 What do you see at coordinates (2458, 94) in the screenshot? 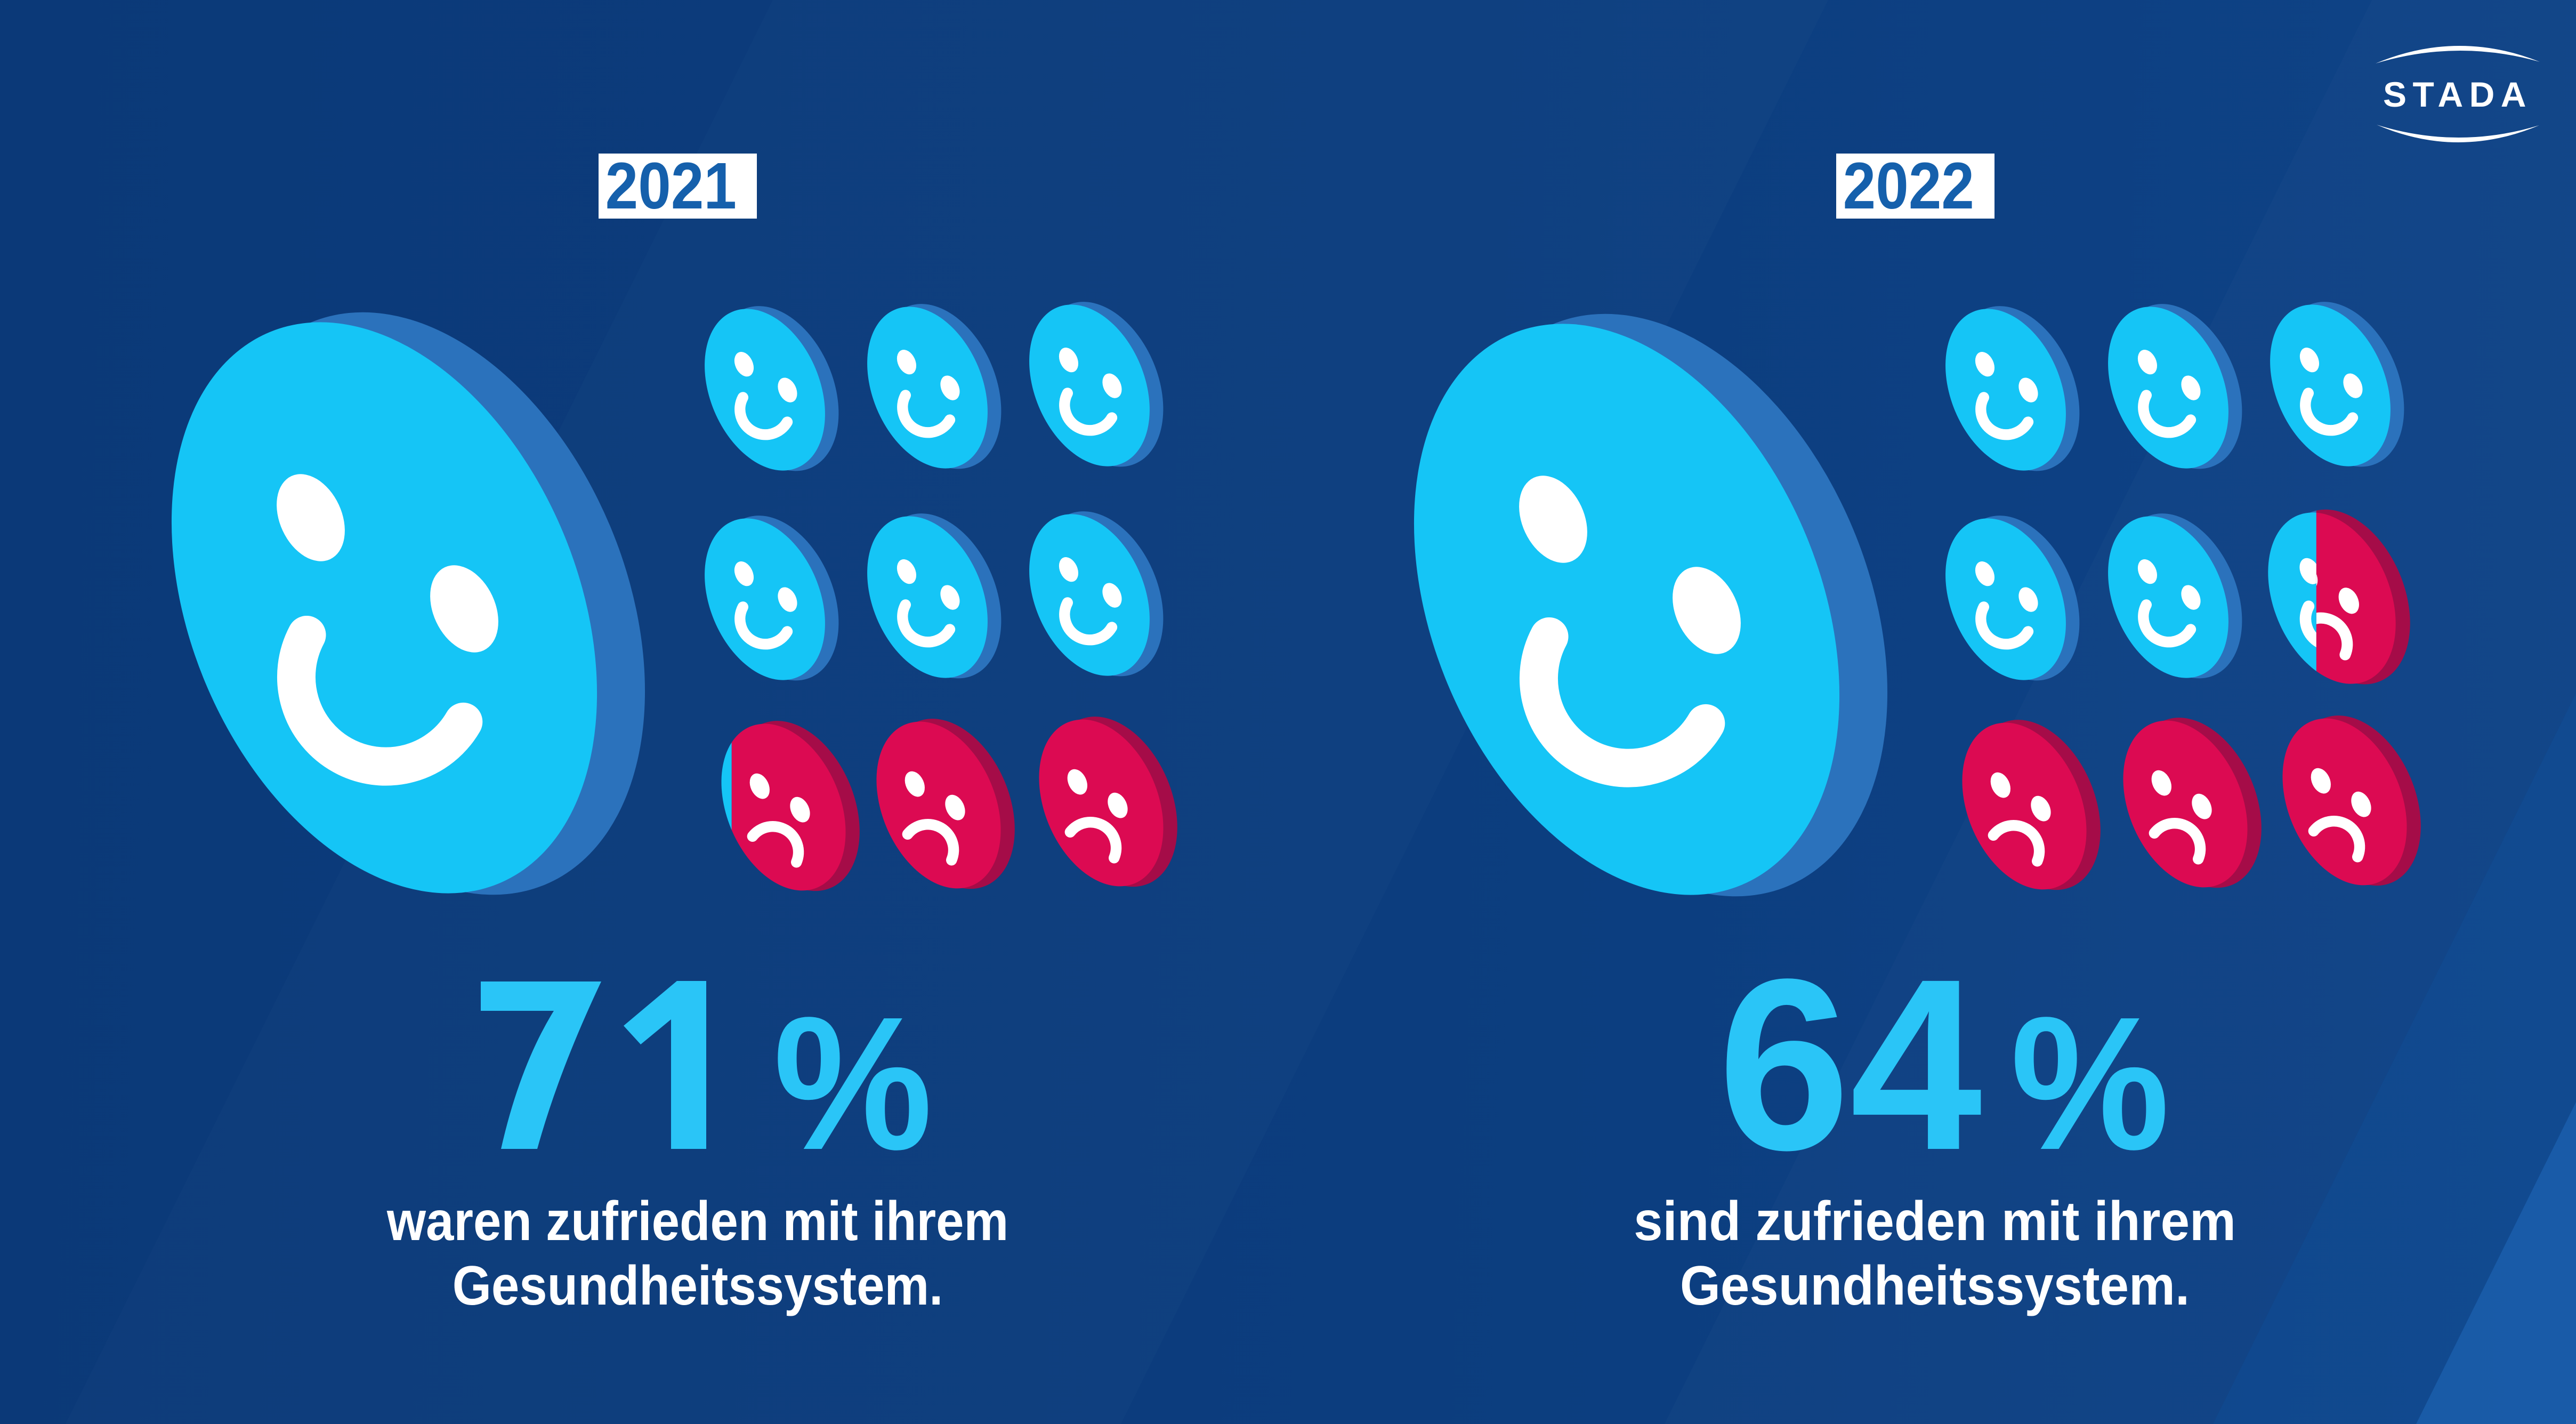
I see `svg-text: STADA` at bounding box center [2458, 94].